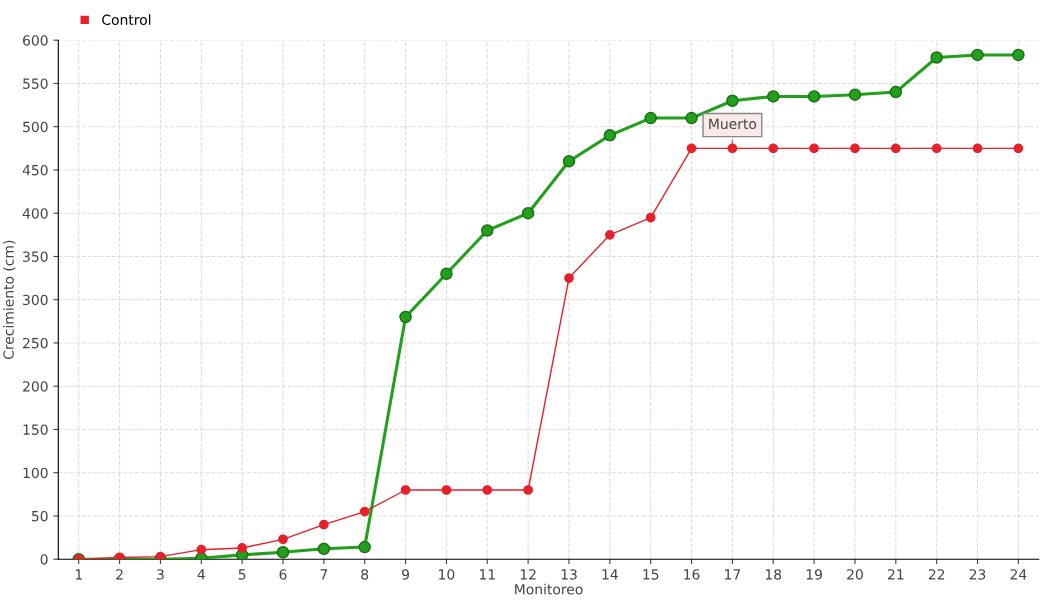 This screenshot has height=600, width=1060. I want to click on x-tick-label: 2, so click(119, 574).